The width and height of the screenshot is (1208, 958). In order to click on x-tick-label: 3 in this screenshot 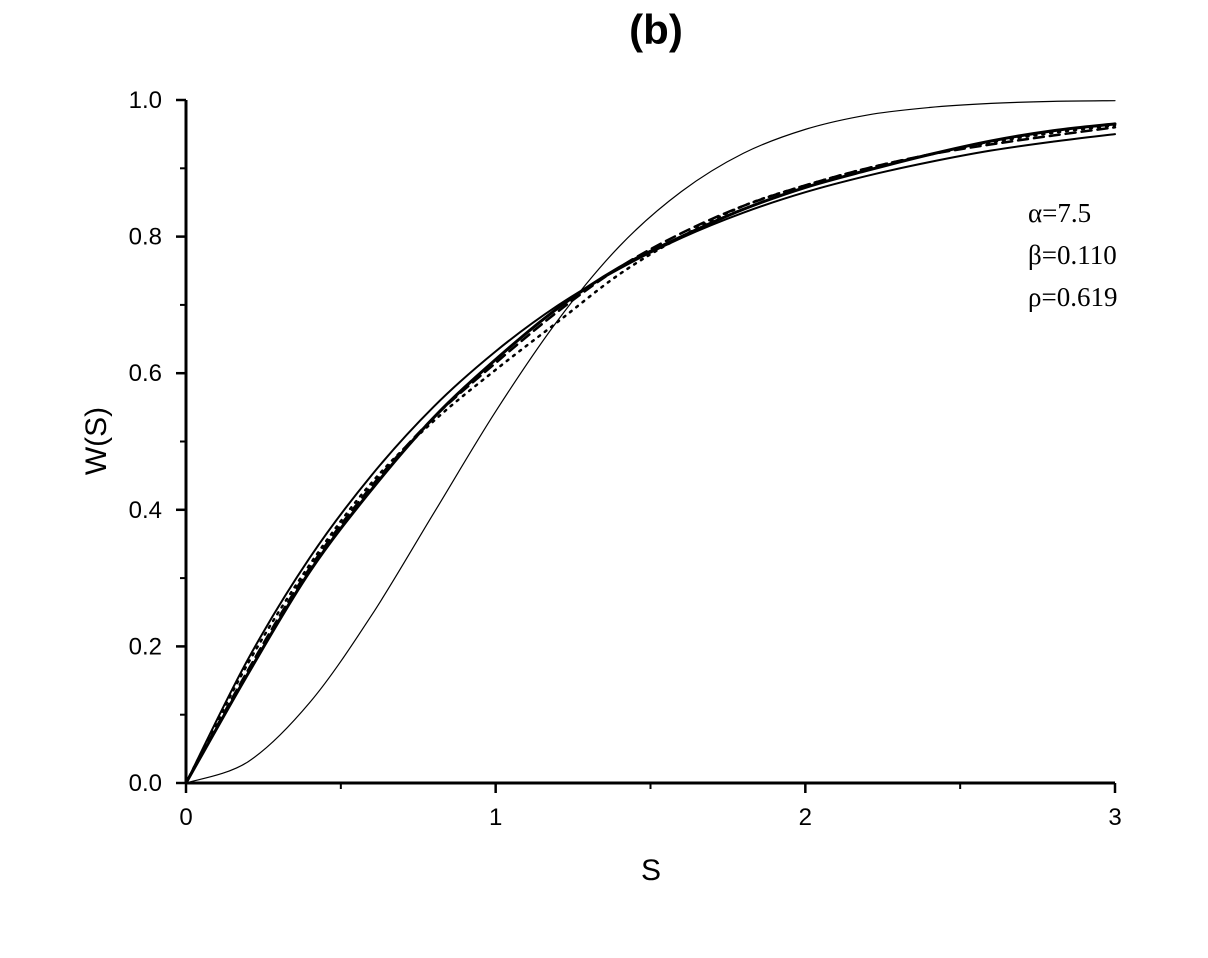, I will do `click(1114, 817)`.